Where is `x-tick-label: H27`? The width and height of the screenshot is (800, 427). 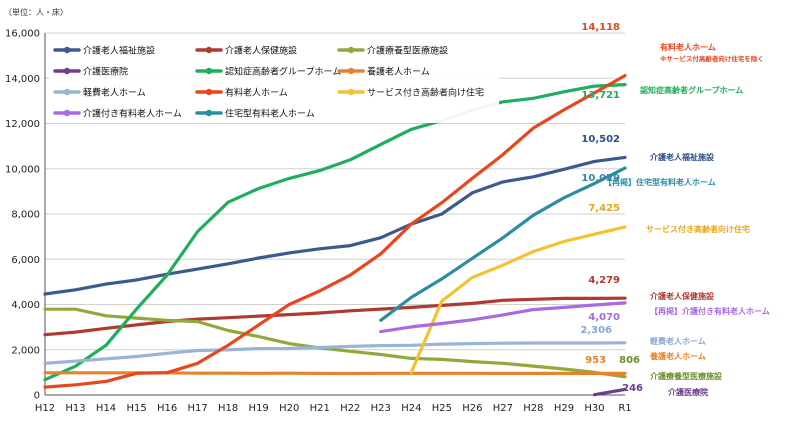
x-tick-label: H27 is located at coordinates (503, 408).